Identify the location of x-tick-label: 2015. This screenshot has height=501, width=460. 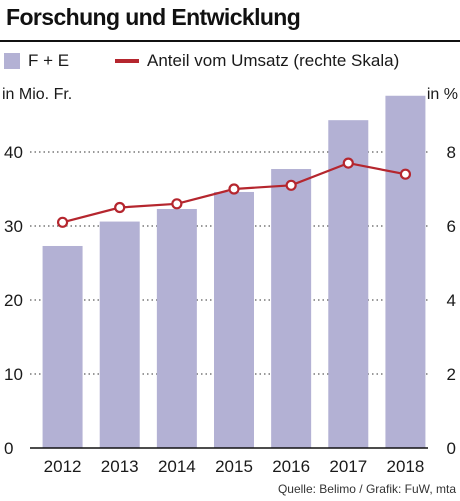
(234, 466).